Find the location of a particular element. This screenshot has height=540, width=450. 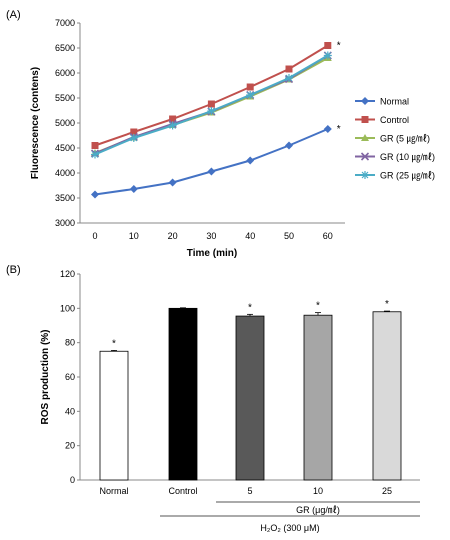

legend-label: GR (10 ㎍/㎖) is located at coordinates (407, 157).